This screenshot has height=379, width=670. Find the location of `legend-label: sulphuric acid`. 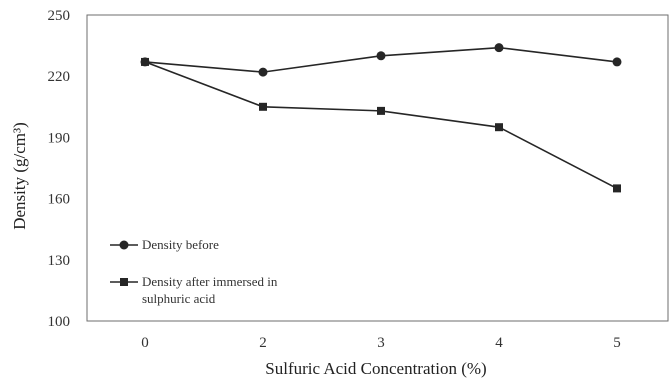

legend-label: sulphuric acid is located at coordinates (179, 298).